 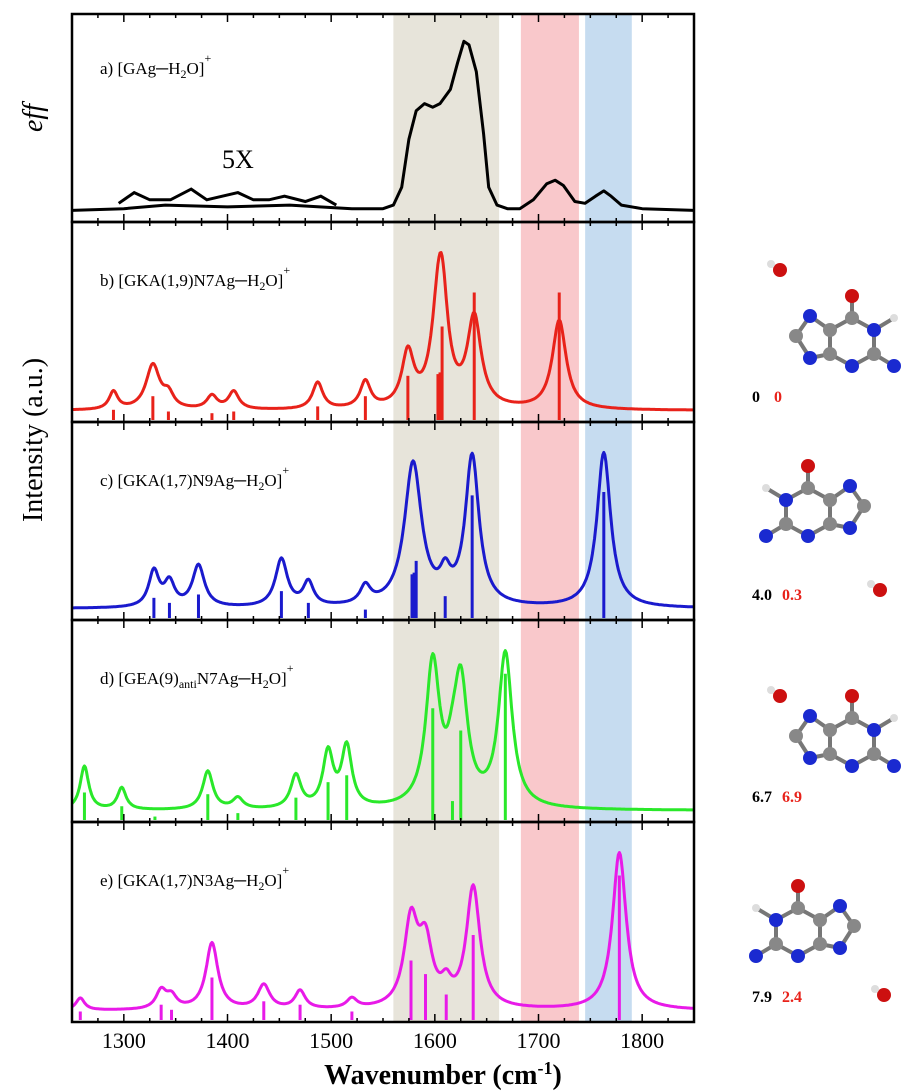 What do you see at coordinates (430, 1075) in the screenshot?
I see `x-axis-title-main: Wavenumber (cm` at bounding box center [430, 1075].